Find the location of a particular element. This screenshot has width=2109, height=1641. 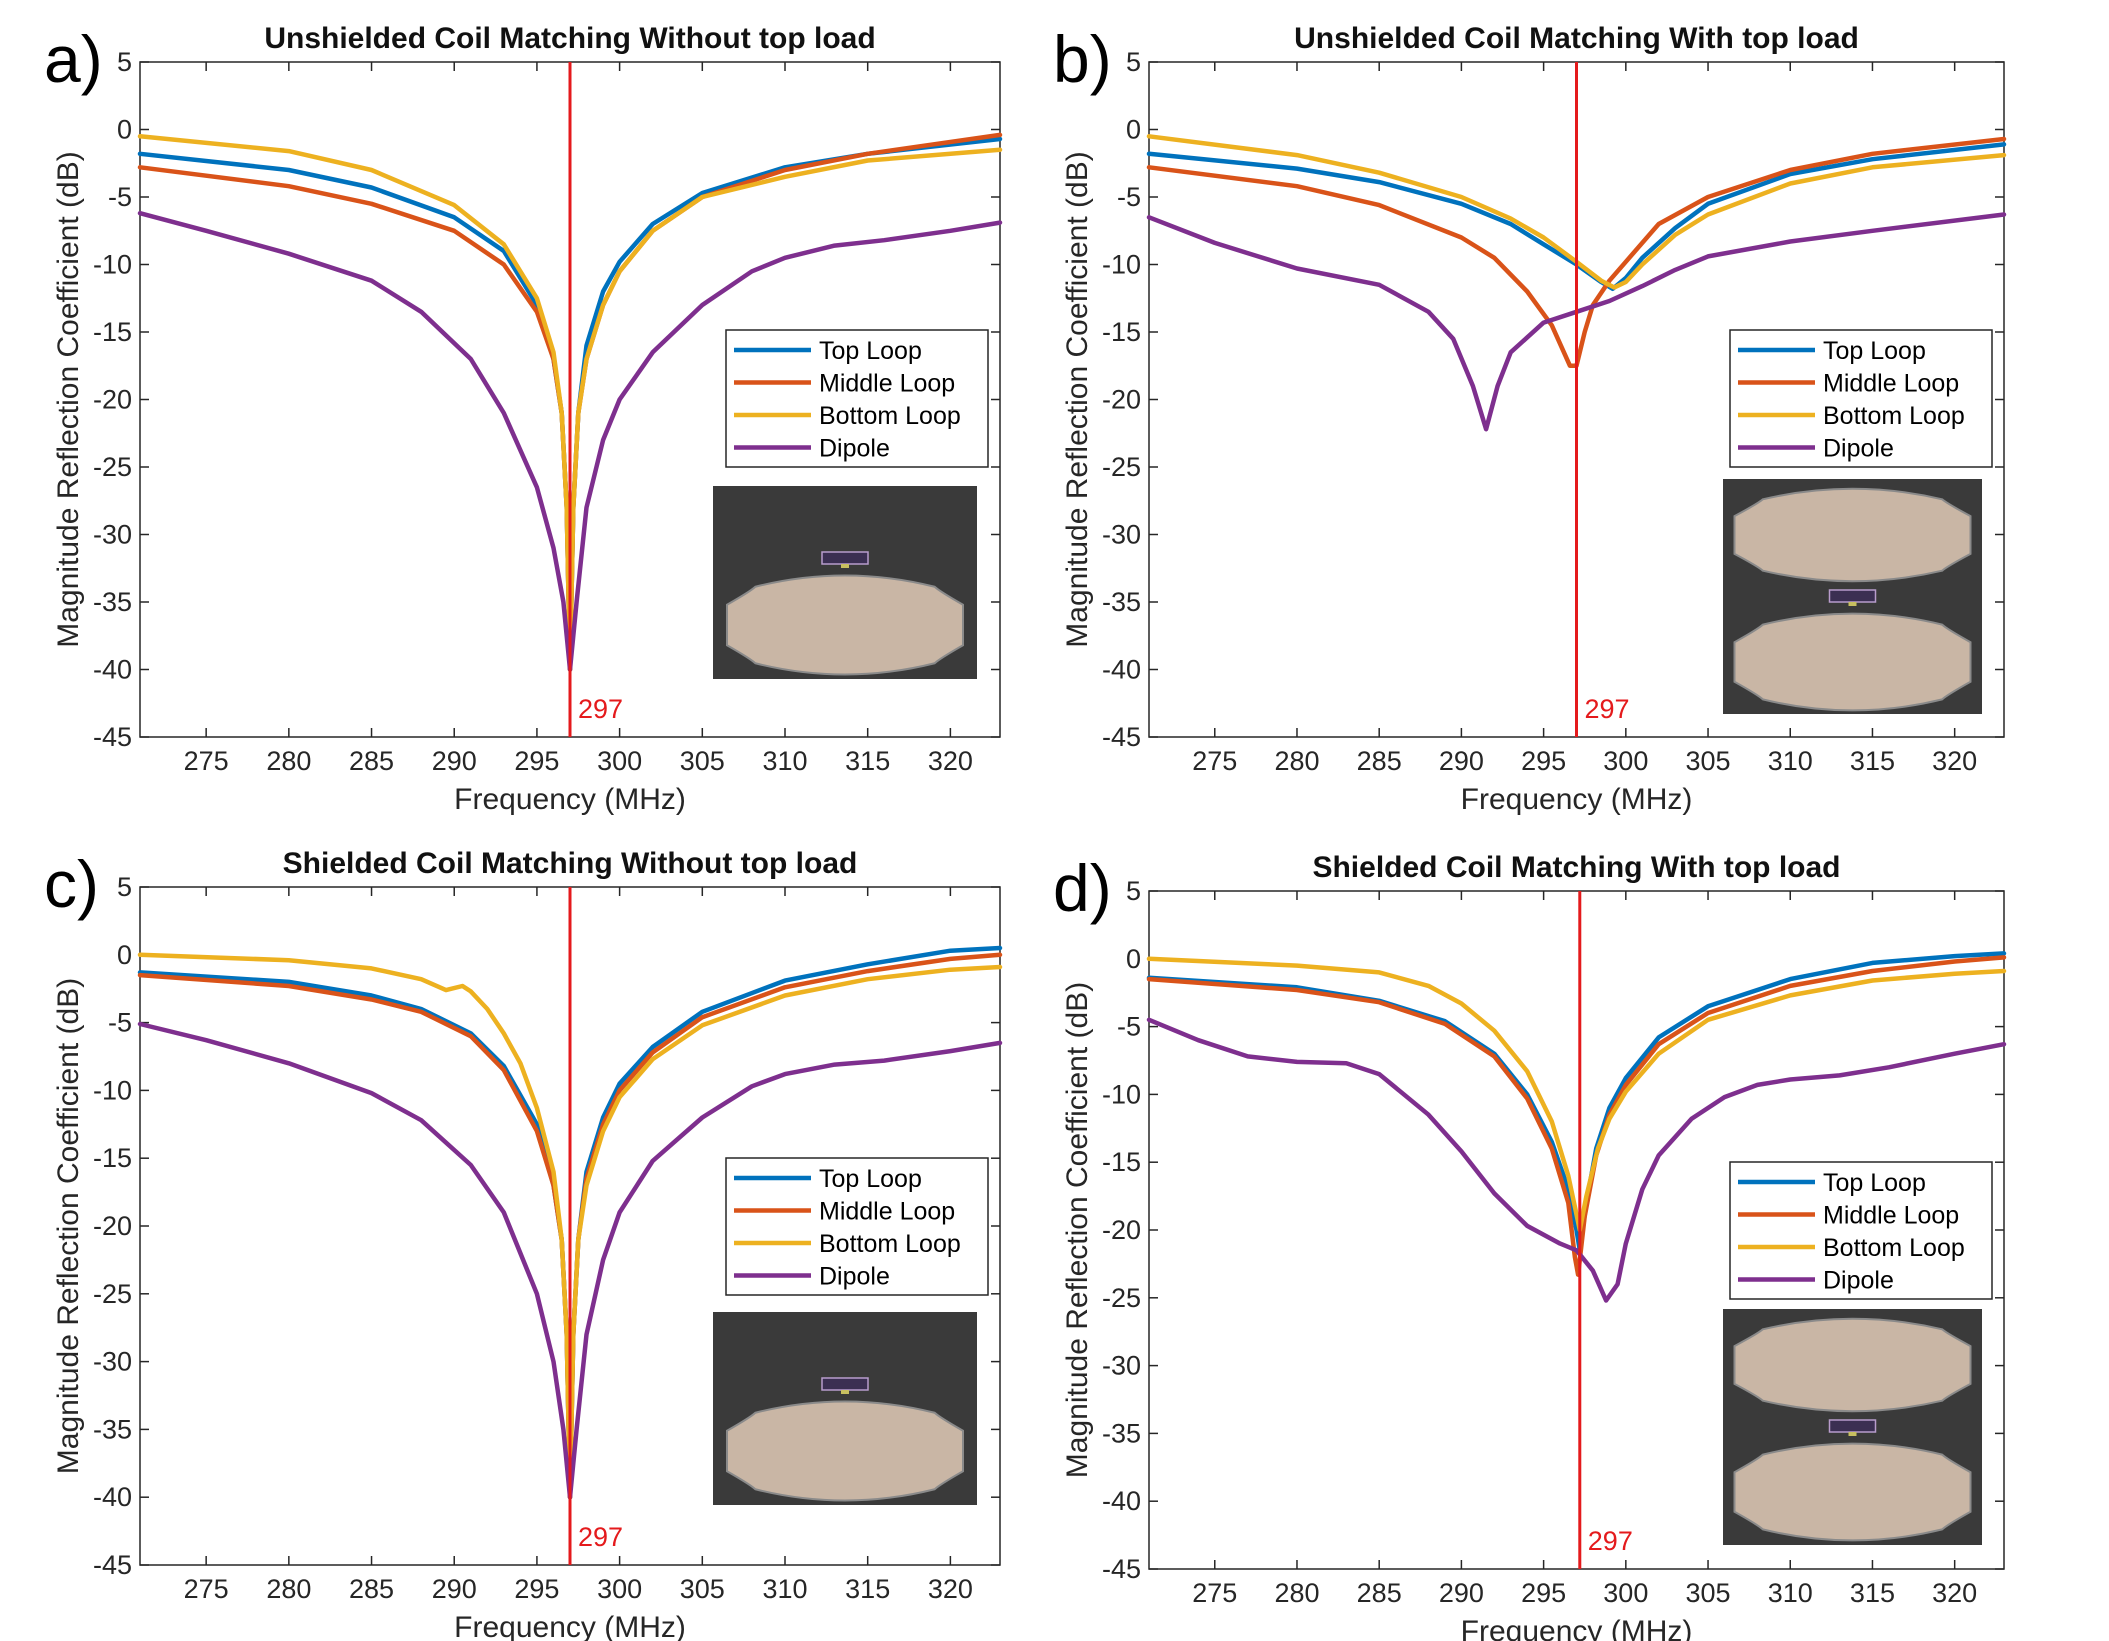

panel-label: a) is located at coordinates (73, 59).